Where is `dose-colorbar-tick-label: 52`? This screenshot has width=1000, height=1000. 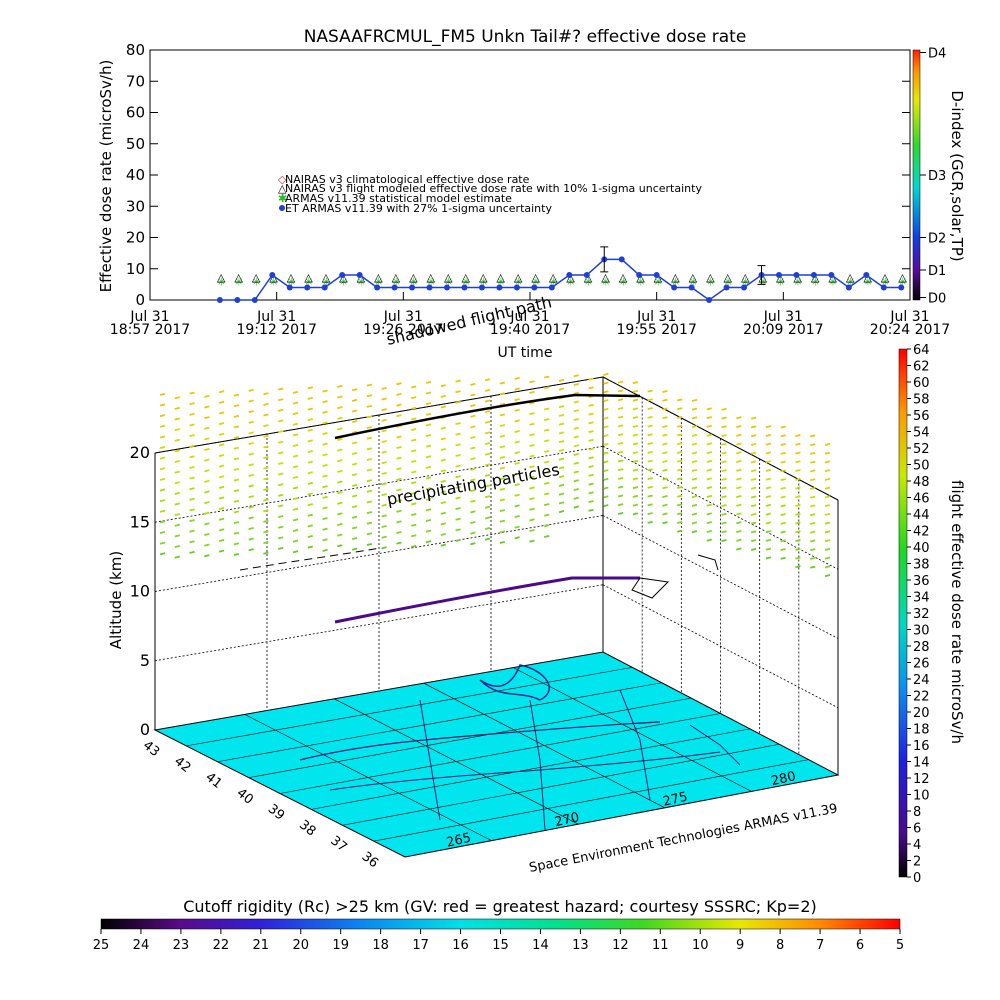 dose-colorbar-tick-label: 52 is located at coordinates (921, 449).